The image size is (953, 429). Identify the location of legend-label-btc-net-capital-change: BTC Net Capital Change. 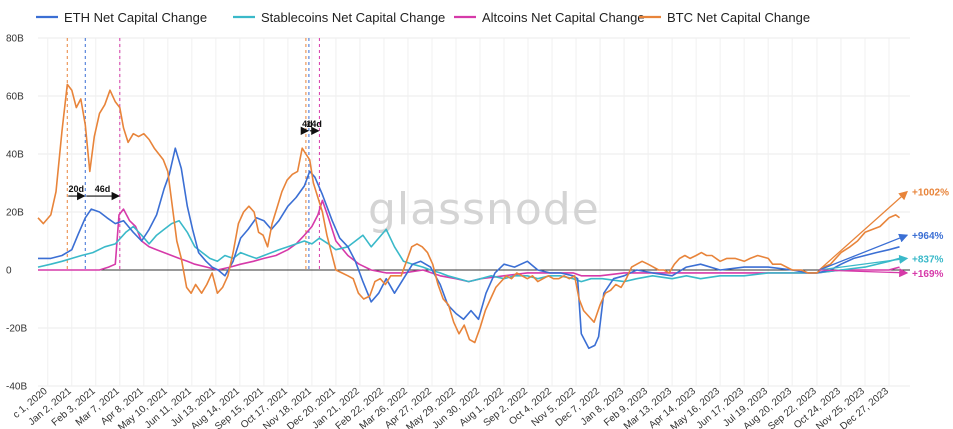
(738, 17).